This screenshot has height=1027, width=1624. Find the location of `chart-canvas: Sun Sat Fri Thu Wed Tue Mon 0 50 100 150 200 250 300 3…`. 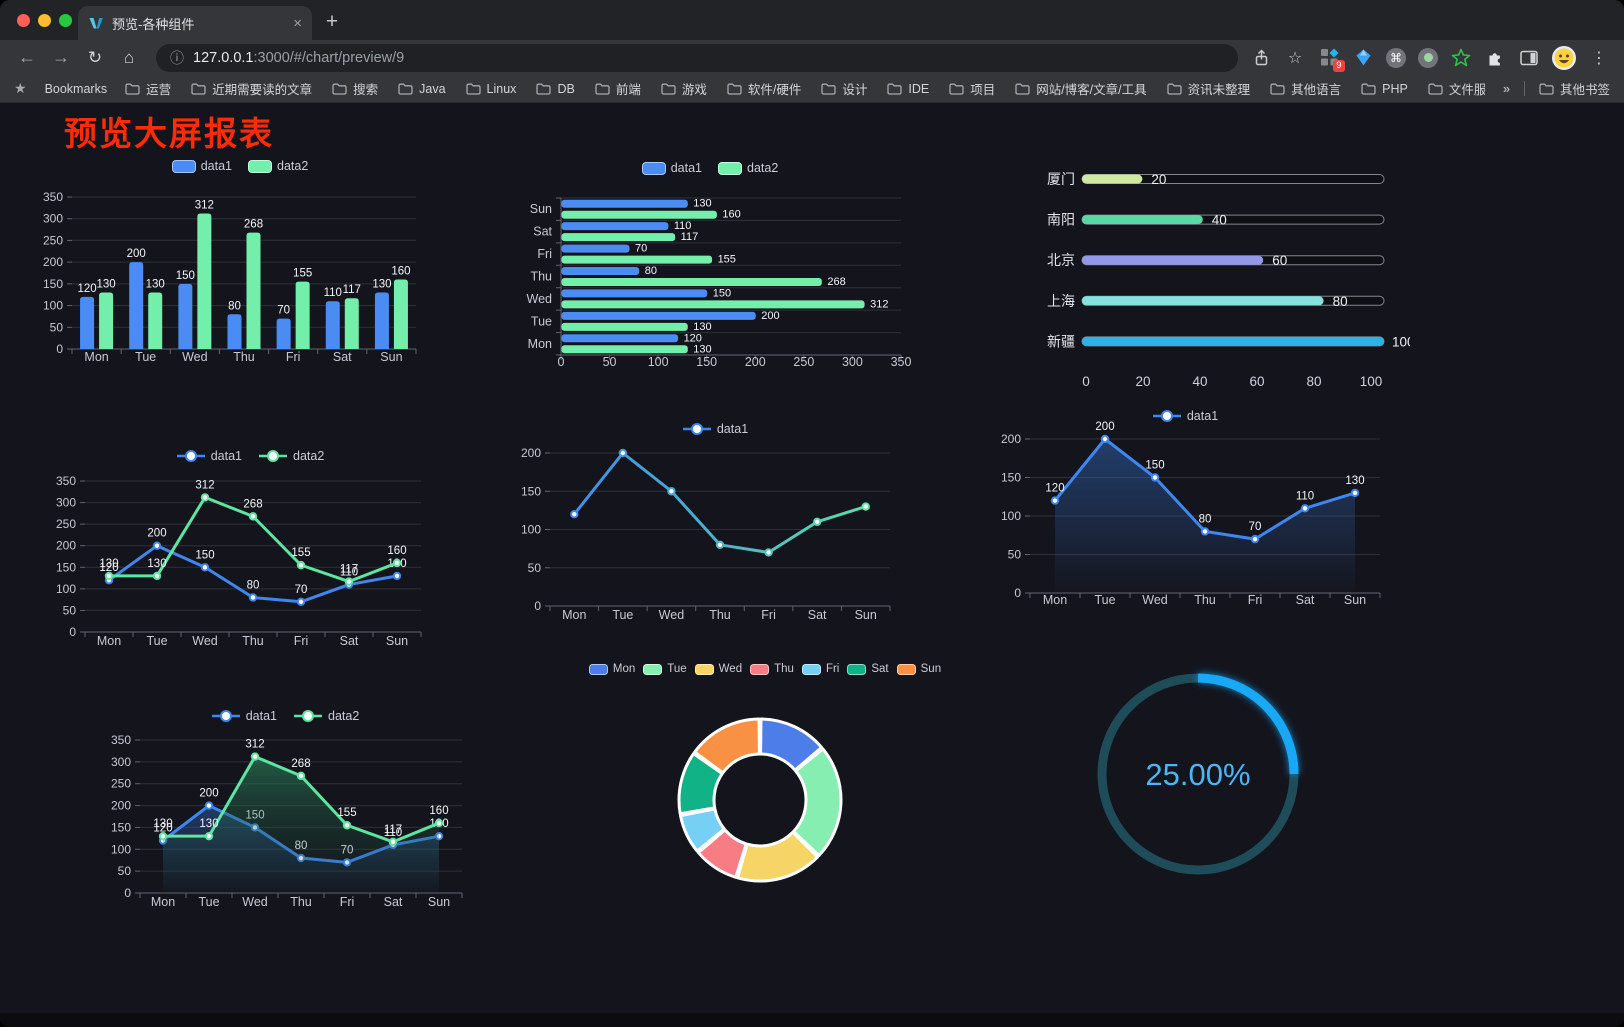

chart-canvas: Sun Sat Fri Thu Wed Tue Mon 0 50 100 150 200 250 300 3… is located at coordinates (719, 283).